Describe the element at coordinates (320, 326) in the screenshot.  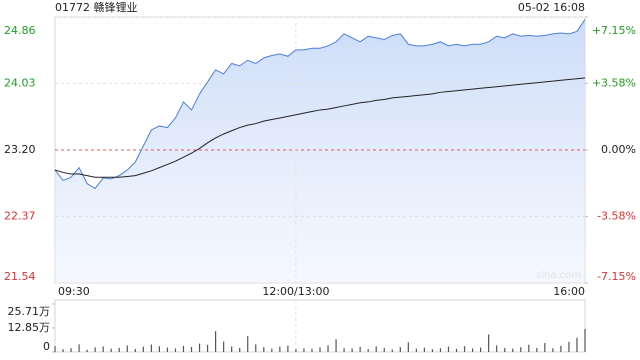
I see `volume-frame` at that location.